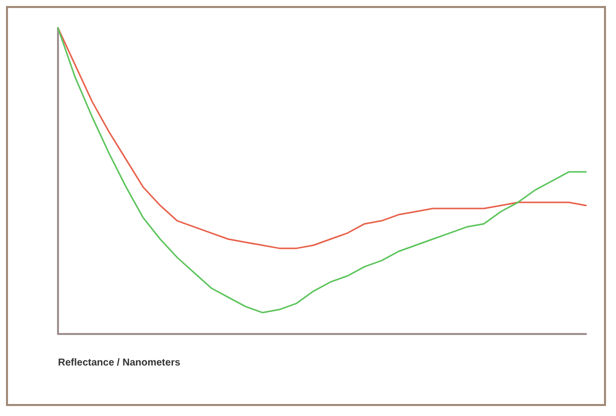 This screenshot has height=416, width=616. Describe the element at coordinates (119, 363) in the screenshot. I see `x-axis-title: Reflectance / Nanometers` at that location.